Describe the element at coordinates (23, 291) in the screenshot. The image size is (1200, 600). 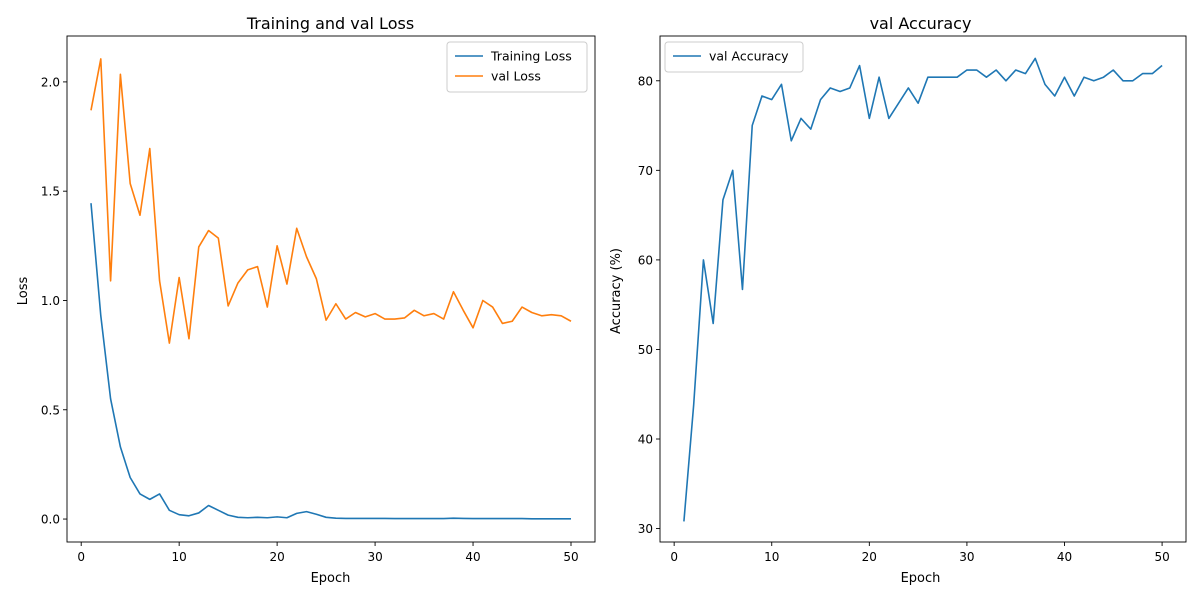
I see `loss-y-axis-label: Loss` at that location.